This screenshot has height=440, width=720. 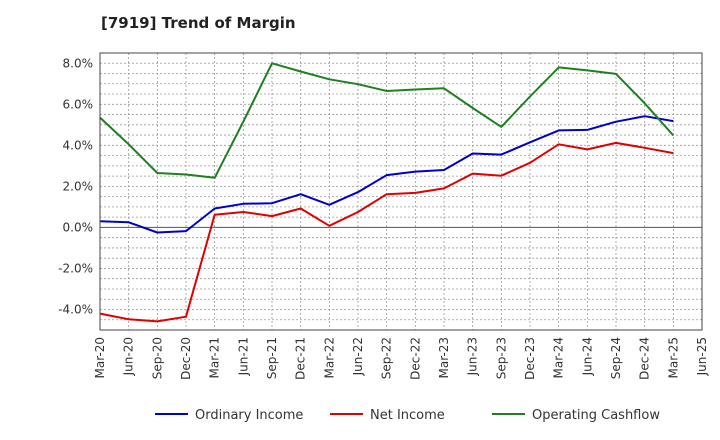 I want to click on legend-label-net-income: Net Income, so click(x=407, y=415).